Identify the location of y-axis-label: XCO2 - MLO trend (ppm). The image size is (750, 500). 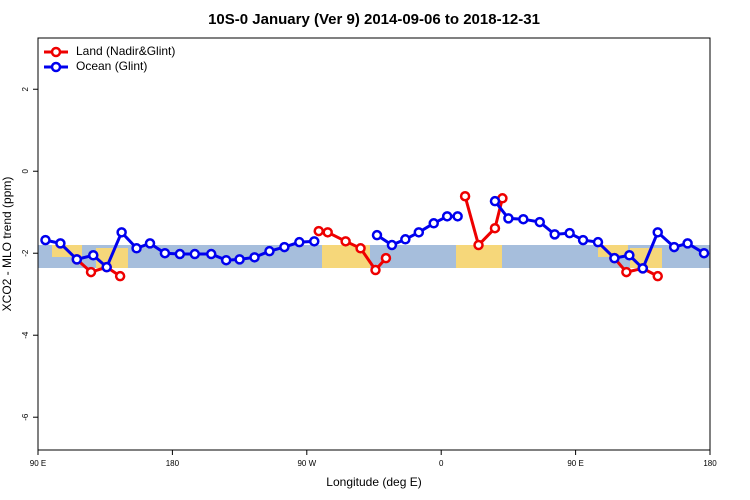
(7, 244).